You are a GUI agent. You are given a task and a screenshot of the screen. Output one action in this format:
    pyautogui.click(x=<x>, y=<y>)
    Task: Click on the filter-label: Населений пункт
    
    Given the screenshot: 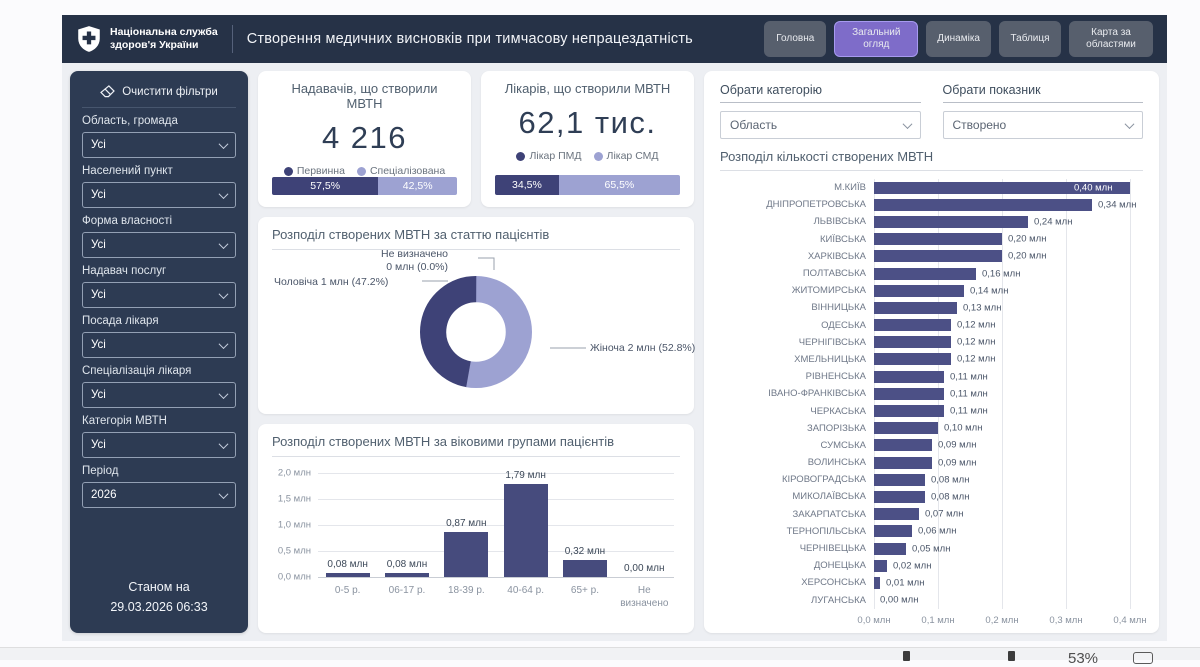 What is the action you would take?
    pyautogui.click(x=127, y=171)
    